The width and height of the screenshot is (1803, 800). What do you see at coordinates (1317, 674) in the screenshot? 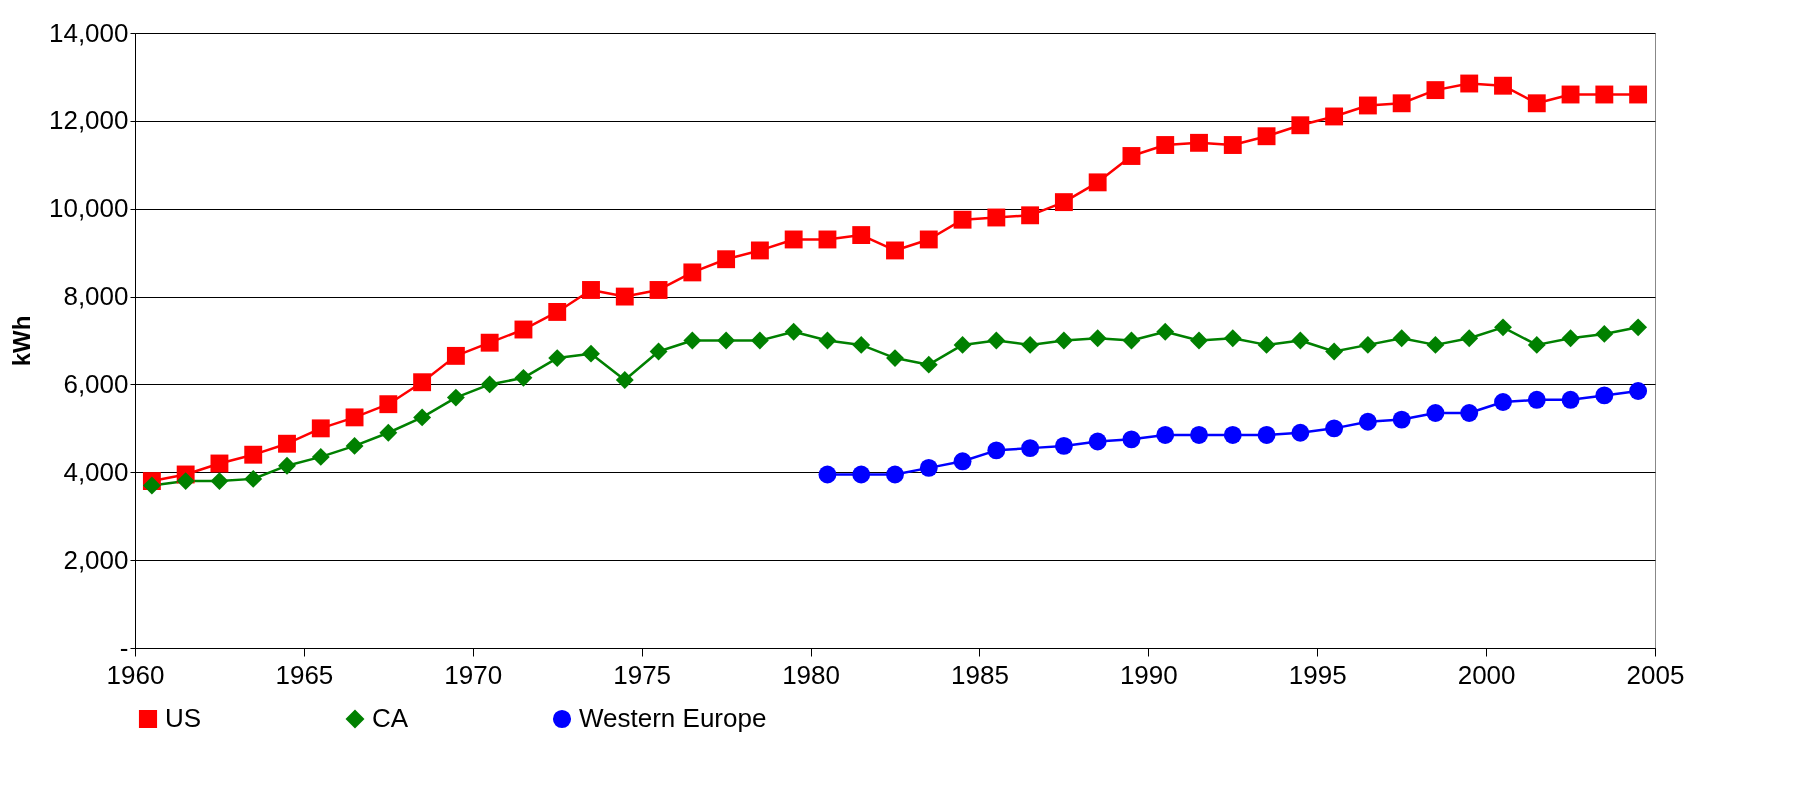
I see `x-tick-label: 1995` at bounding box center [1317, 674].